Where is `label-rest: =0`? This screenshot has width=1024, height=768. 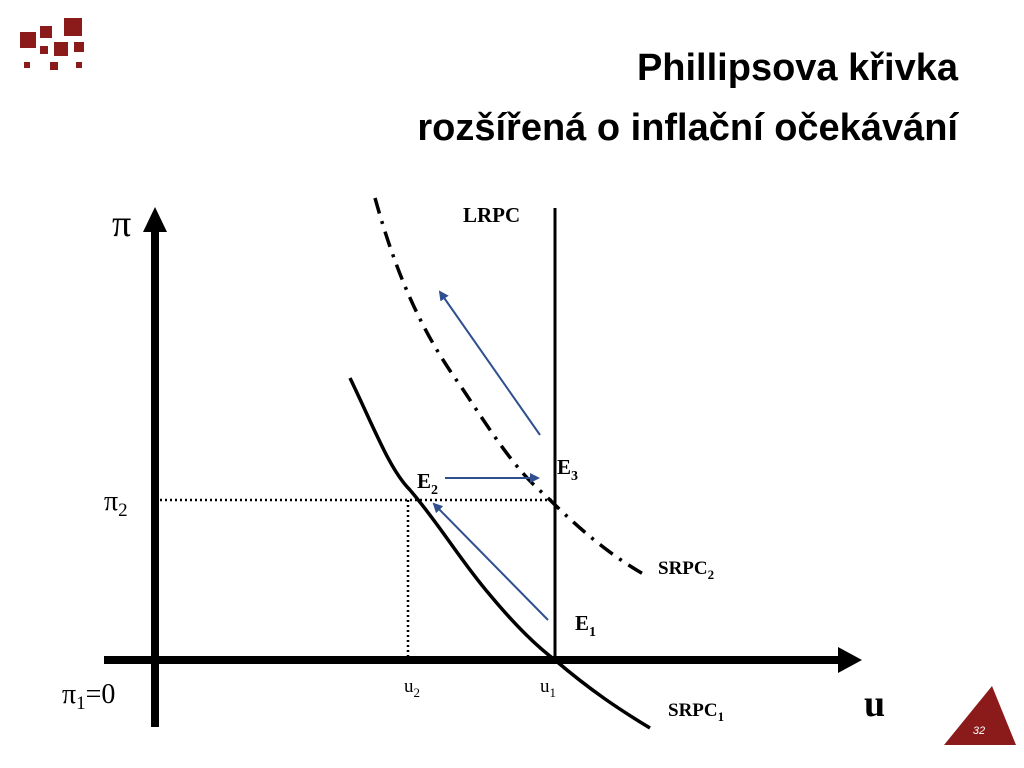 label-rest: =0 is located at coordinates (101, 694).